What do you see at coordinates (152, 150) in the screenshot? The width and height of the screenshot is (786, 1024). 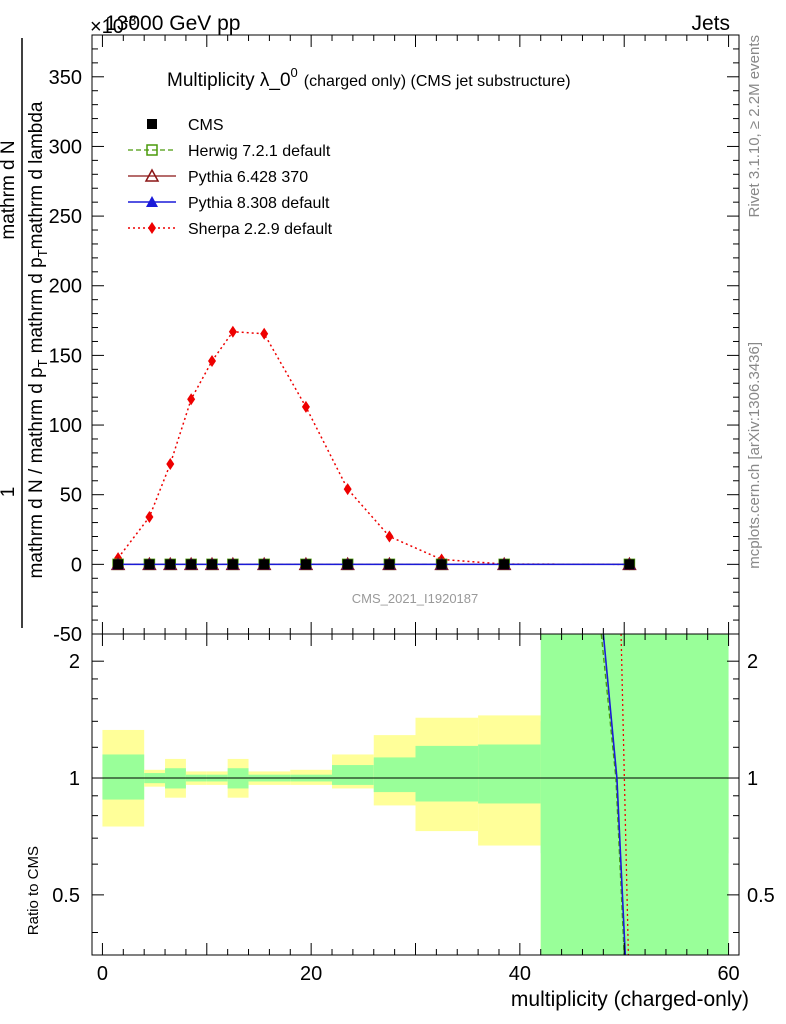 I see `legend-marker-herwig` at bounding box center [152, 150].